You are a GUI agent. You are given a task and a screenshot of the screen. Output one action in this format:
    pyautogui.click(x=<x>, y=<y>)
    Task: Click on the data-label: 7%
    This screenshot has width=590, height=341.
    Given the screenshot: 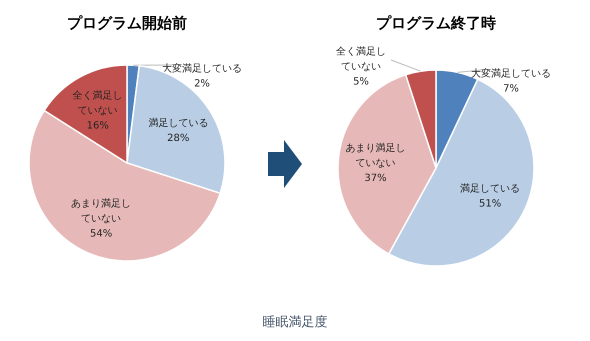 What is the action you would take?
    pyautogui.click(x=511, y=89)
    